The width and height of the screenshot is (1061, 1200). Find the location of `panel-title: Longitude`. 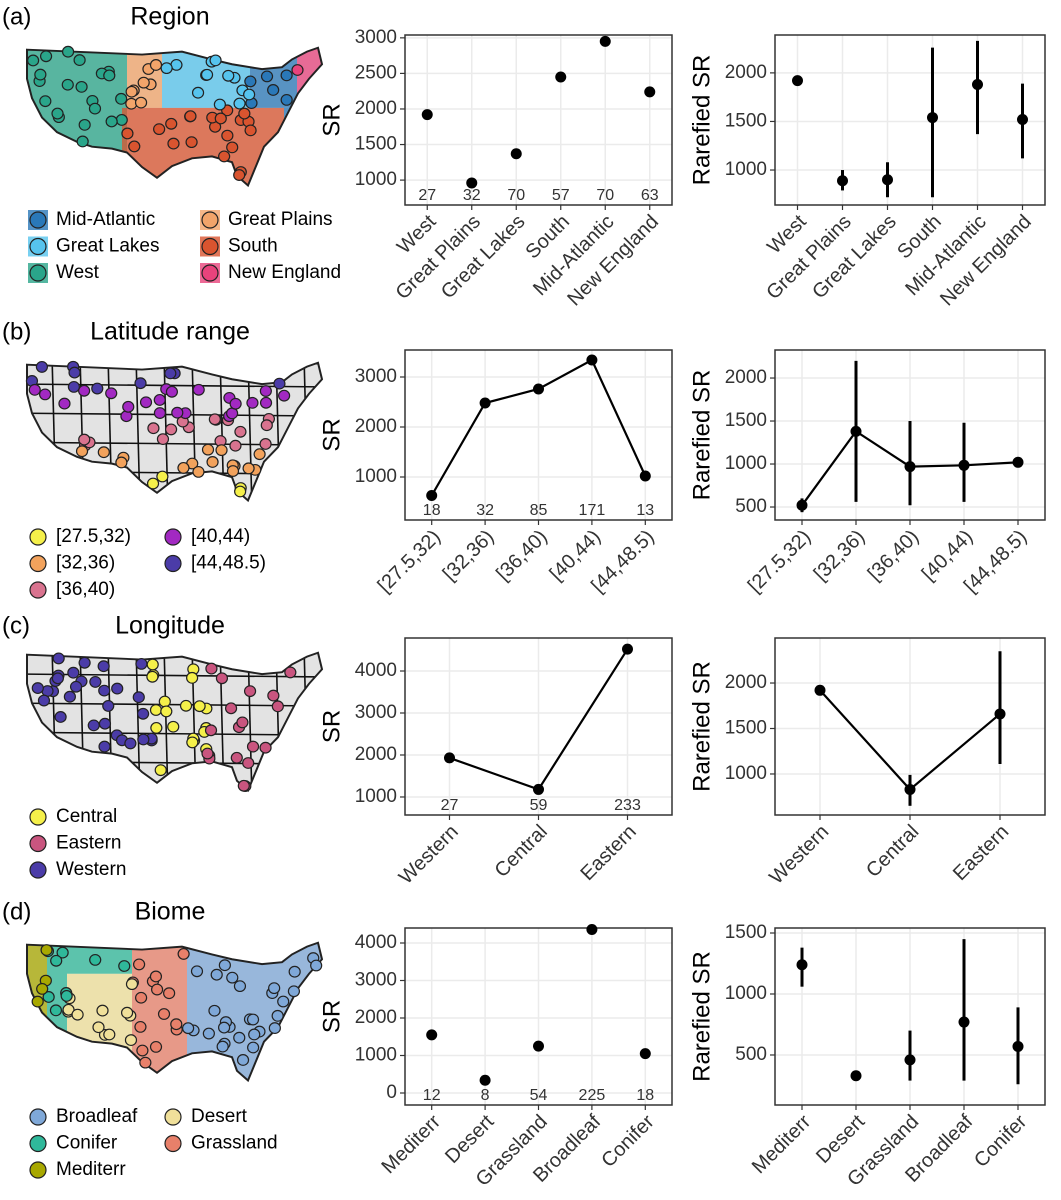

panel-title: Longitude is located at coordinates (170, 626).